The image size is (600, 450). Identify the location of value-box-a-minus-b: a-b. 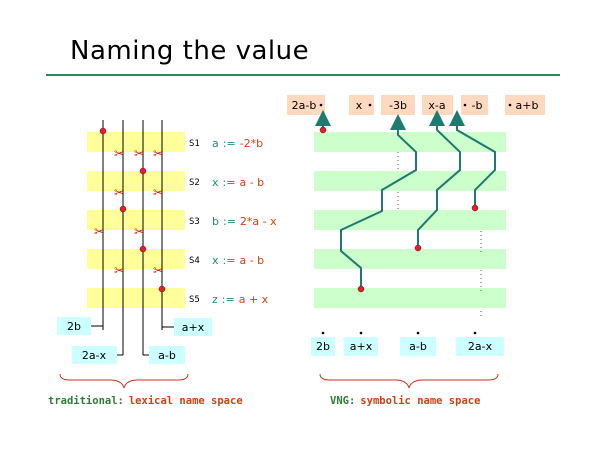
(418, 343).